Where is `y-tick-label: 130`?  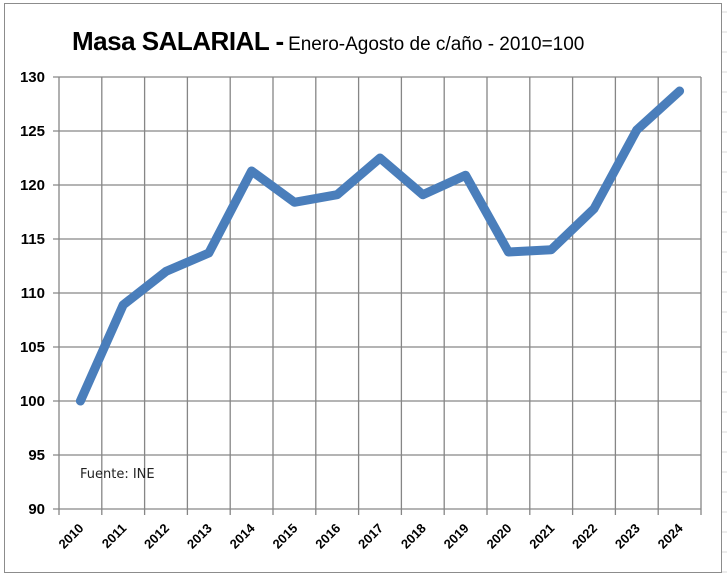
y-tick-label: 130 is located at coordinates (32, 77).